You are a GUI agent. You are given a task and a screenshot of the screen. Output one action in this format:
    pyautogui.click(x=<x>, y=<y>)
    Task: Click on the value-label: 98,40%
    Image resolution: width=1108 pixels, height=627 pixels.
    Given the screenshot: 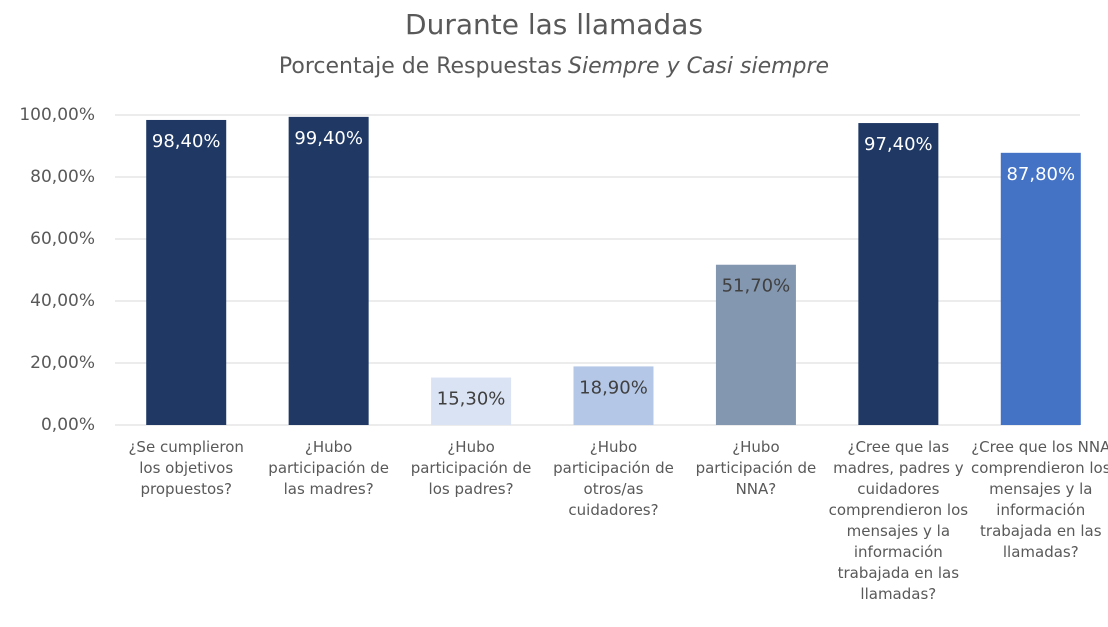 What is the action you would take?
    pyautogui.click(x=186, y=141)
    